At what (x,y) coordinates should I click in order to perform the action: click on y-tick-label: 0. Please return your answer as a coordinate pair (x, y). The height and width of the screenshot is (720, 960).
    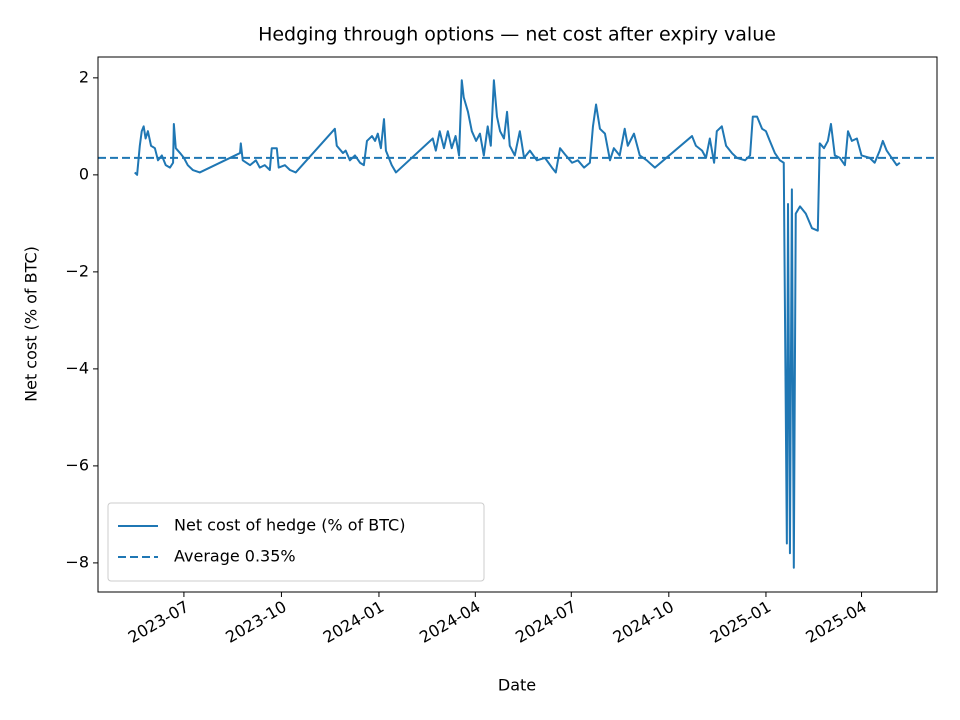
    Looking at the image, I should click on (84, 173).